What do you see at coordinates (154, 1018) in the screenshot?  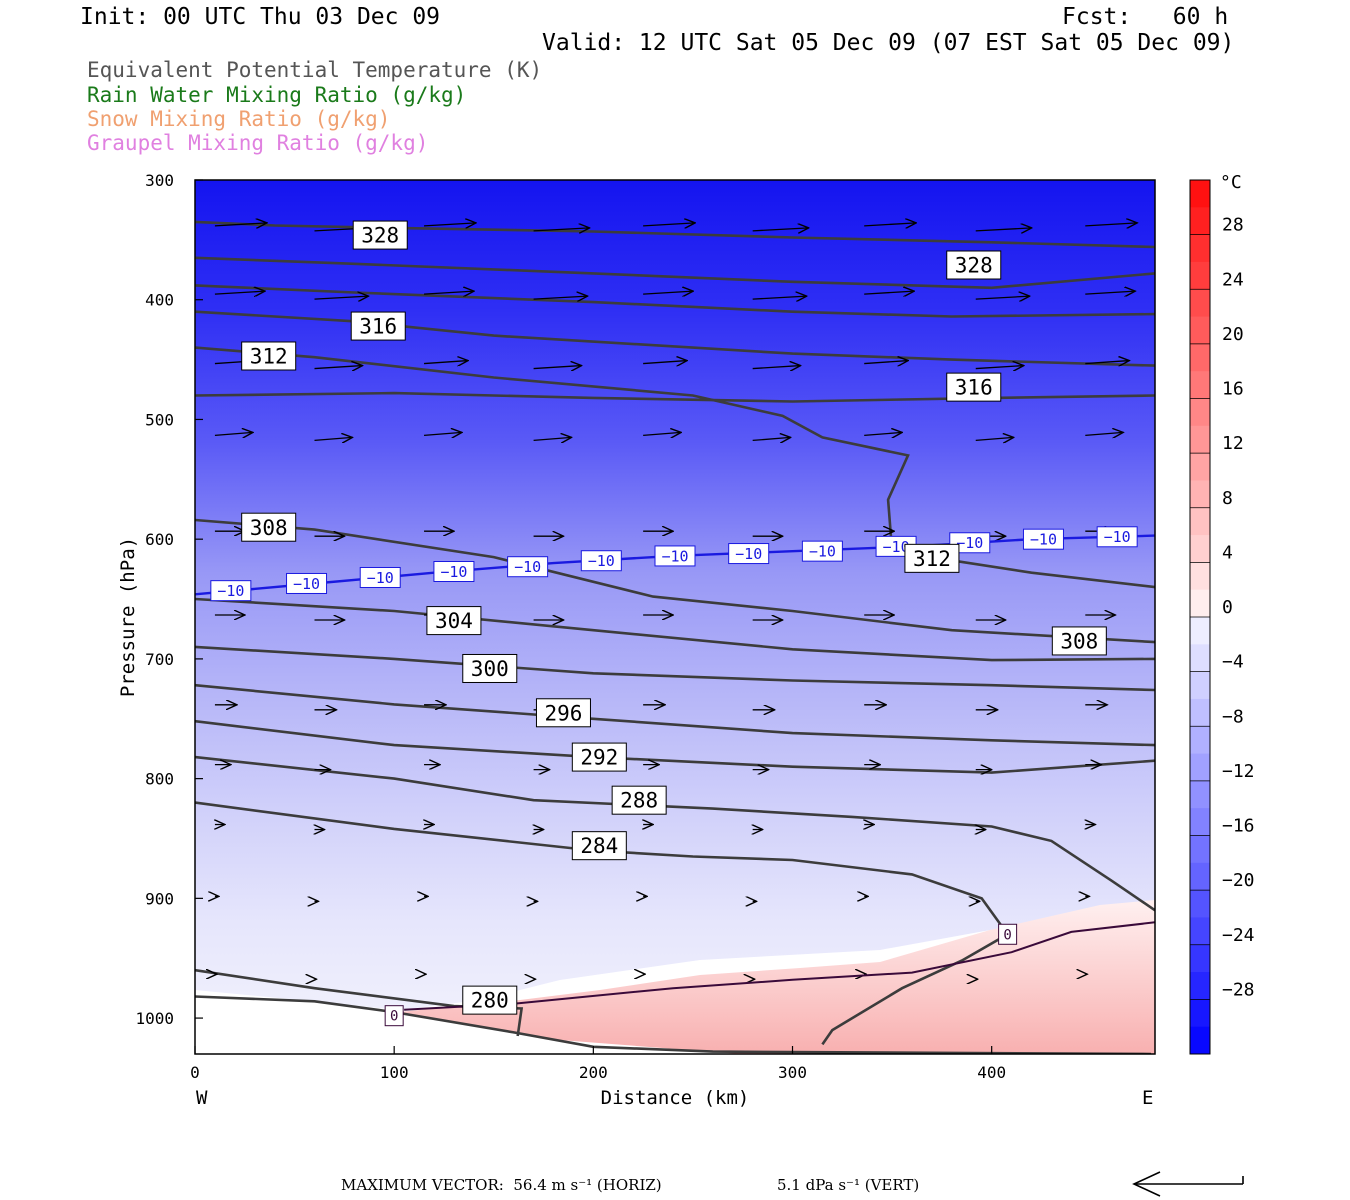 I see `y-tick-label: 1000` at bounding box center [154, 1018].